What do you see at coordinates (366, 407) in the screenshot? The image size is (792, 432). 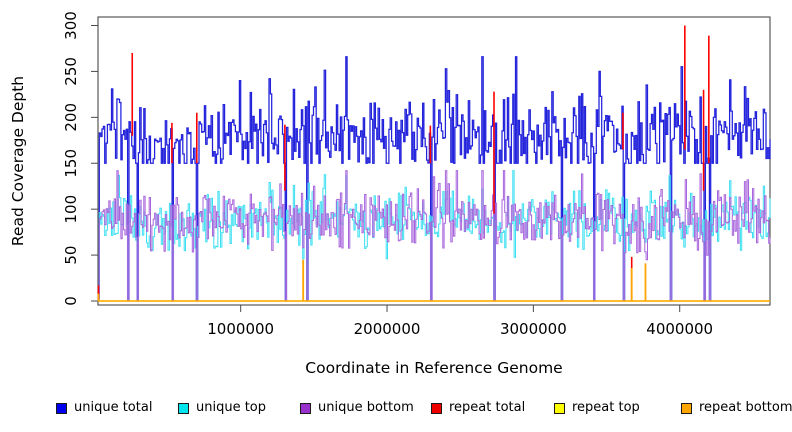 I see `legend-label-unique-bottom: unique bottom` at bounding box center [366, 407].